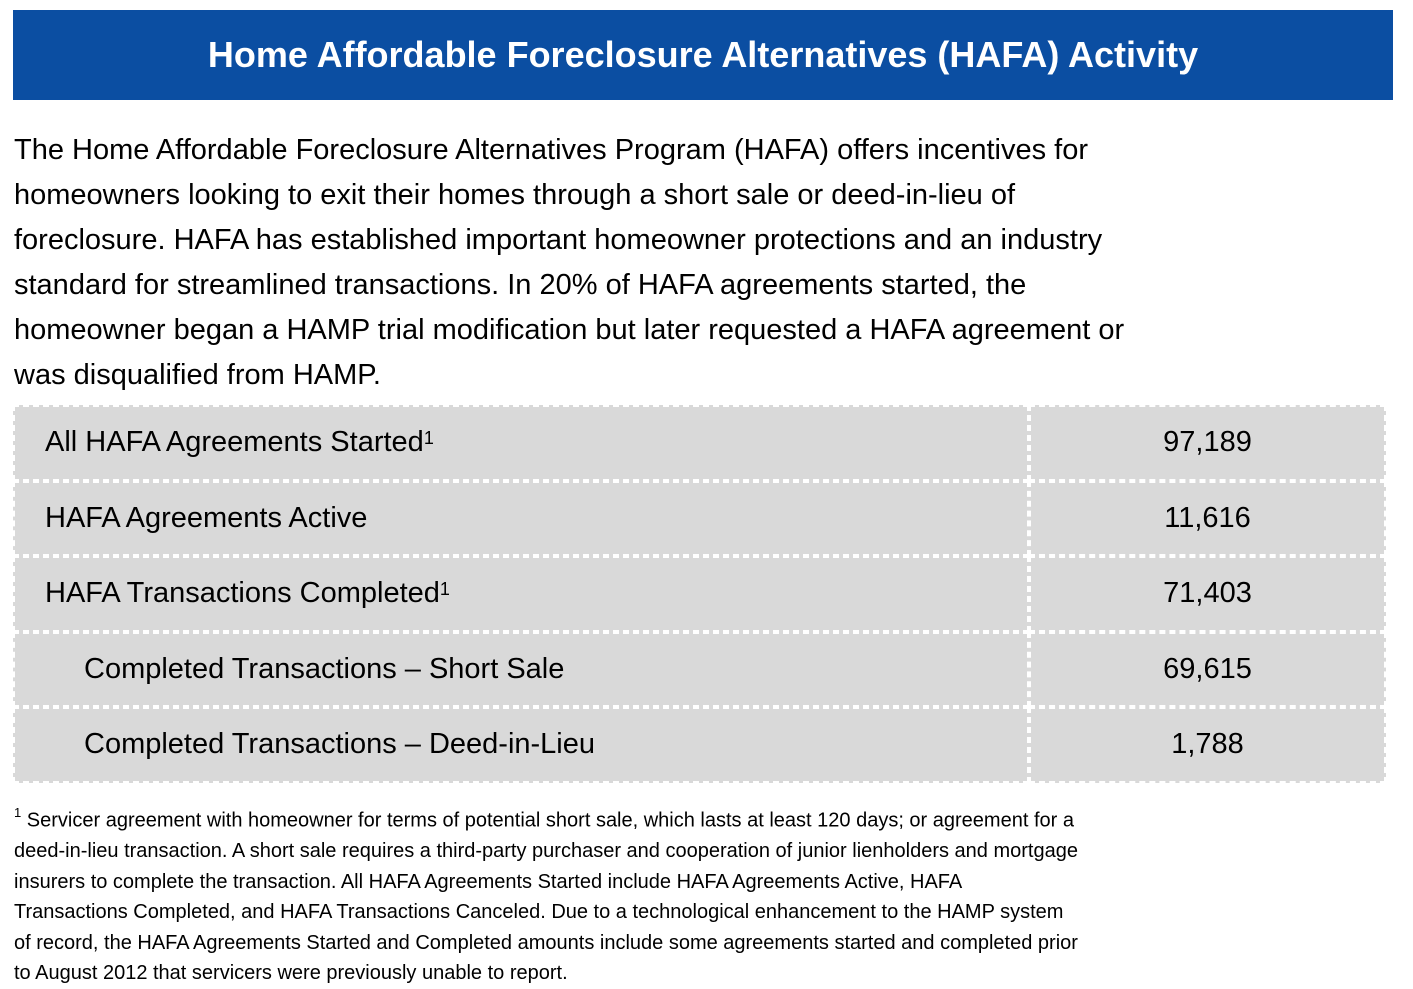 This screenshot has height=989, width=1413. I want to click on row-value: 11,616, so click(1207, 517).